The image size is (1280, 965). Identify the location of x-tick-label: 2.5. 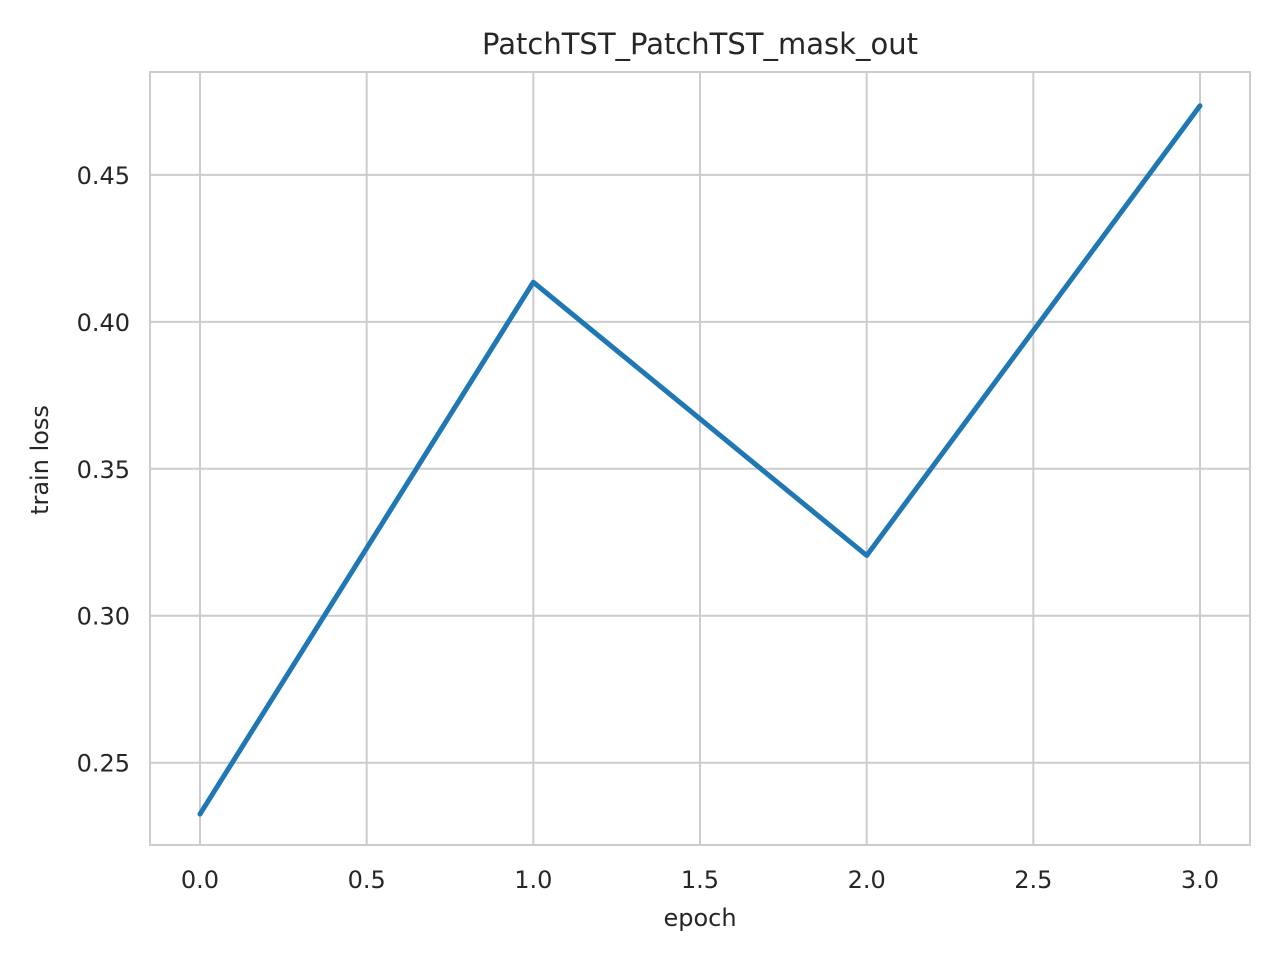
(1033, 880).